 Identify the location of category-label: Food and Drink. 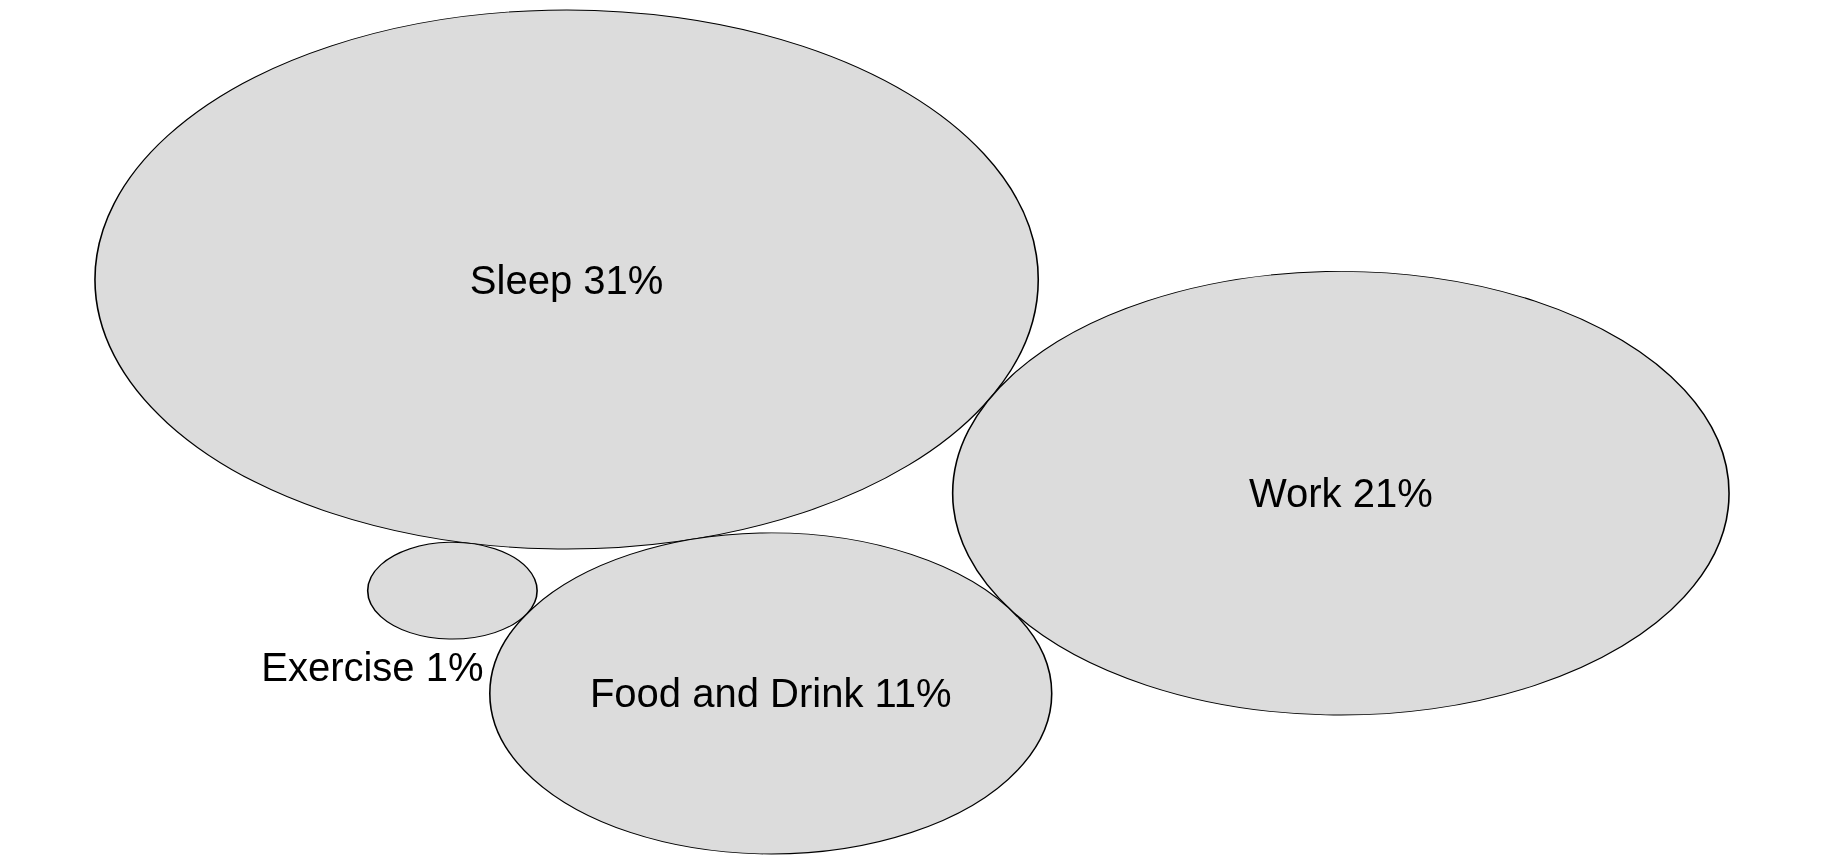
(727, 693).